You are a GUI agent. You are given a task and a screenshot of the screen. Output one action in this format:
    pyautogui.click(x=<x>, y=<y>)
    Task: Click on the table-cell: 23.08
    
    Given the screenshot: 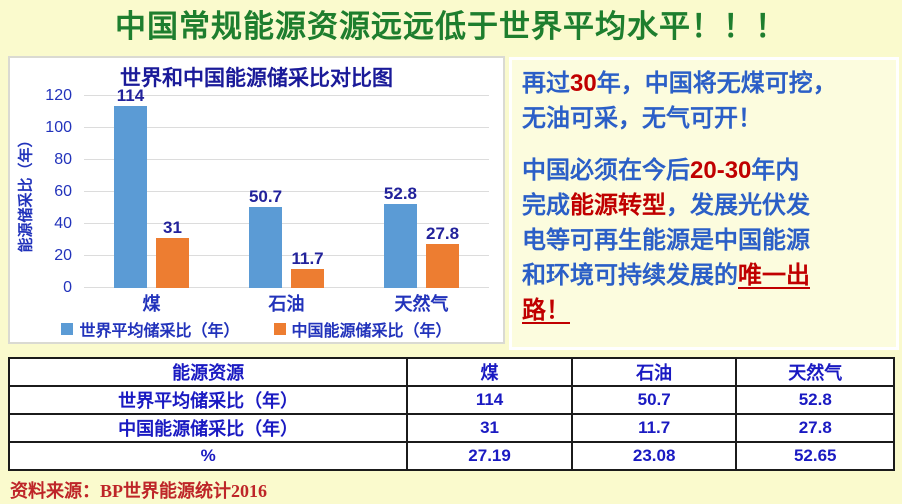 What is the action you would take?
    pyautogui.click(x=654, y=456)
    